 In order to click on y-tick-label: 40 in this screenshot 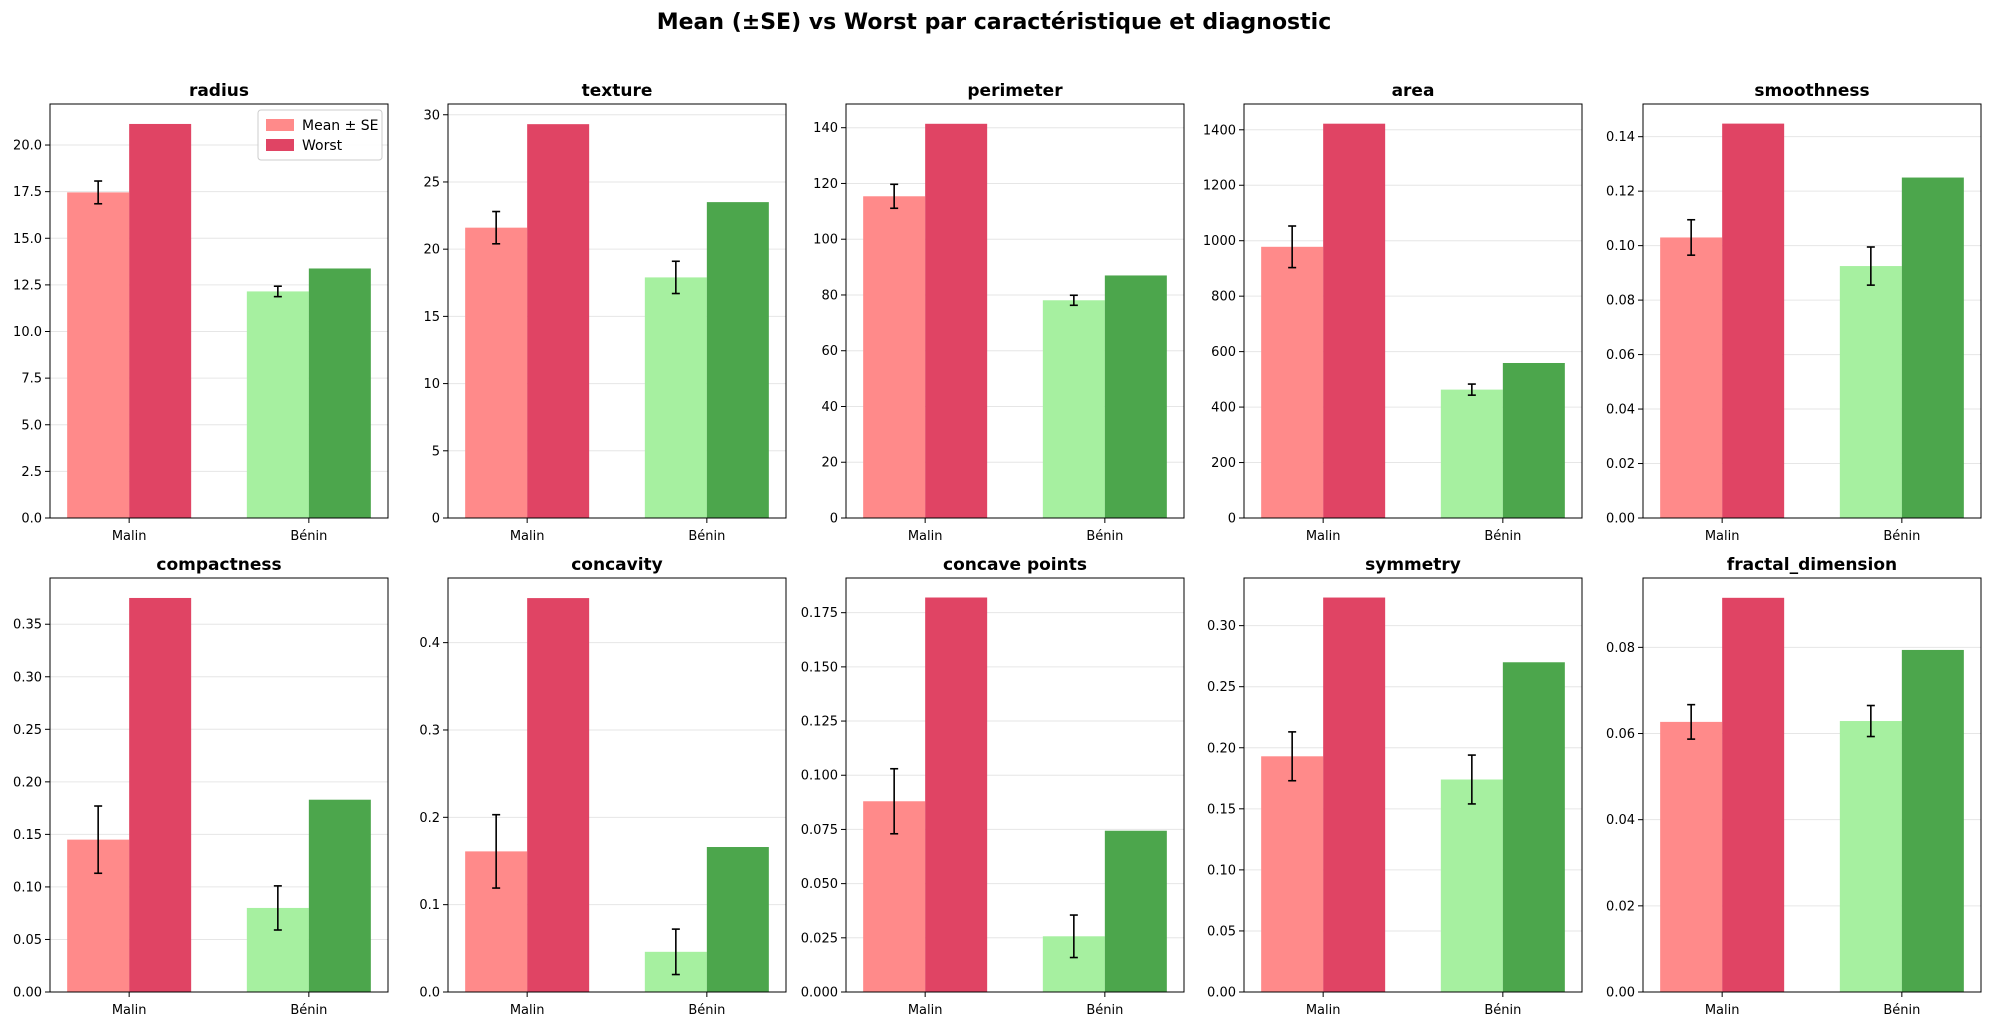, I will do `click(829, 407)`.